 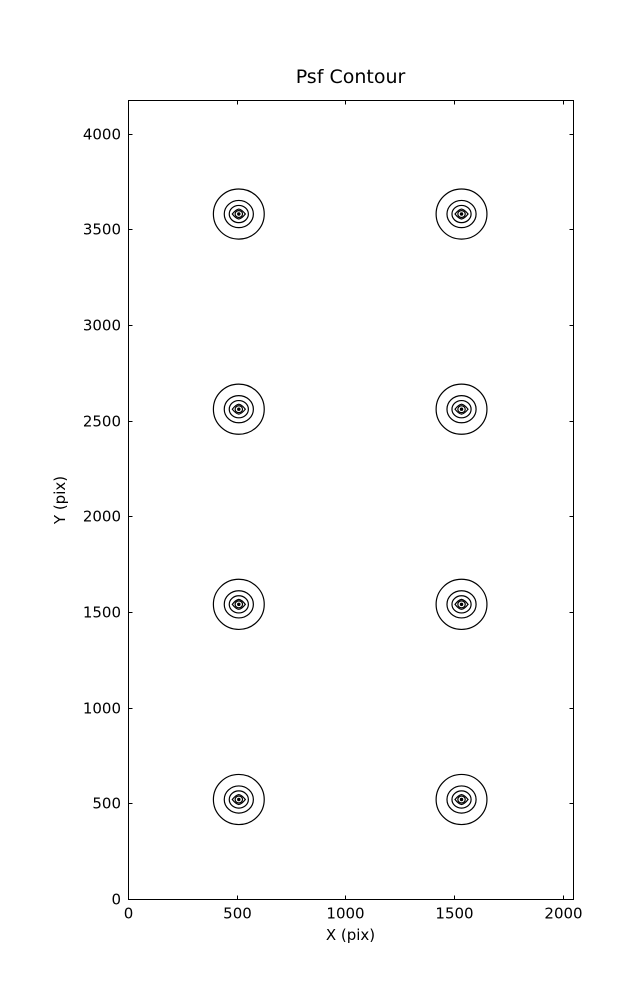 What do you see at coordinates (116, 900) in the screenshot?
I see `y-tick-label: 0` at bounding box center [116, 900].